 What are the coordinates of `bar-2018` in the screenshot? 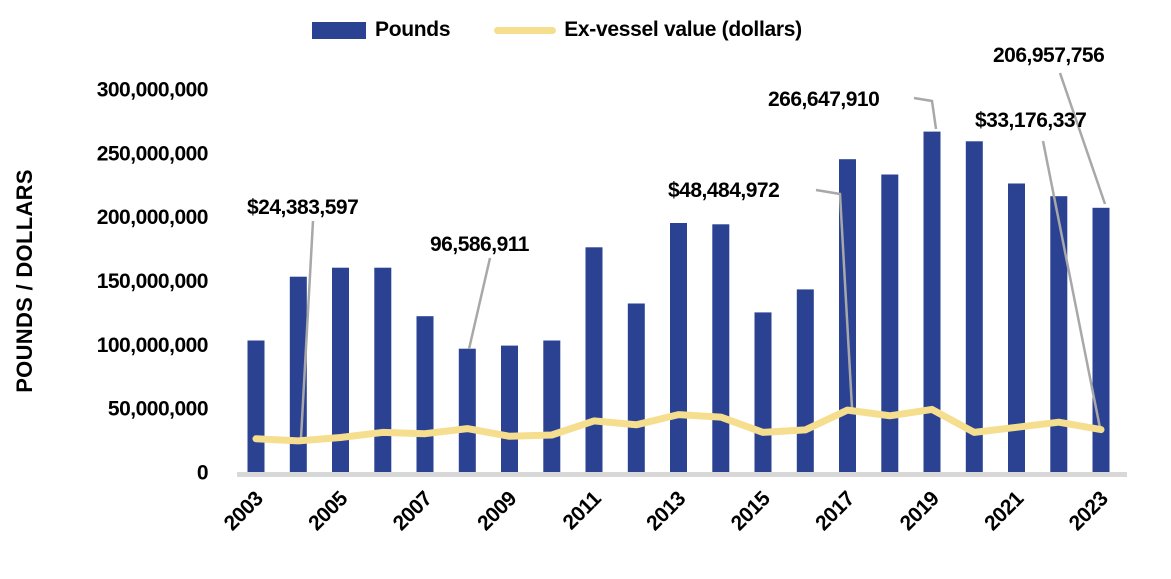 It's located at (890, 323).